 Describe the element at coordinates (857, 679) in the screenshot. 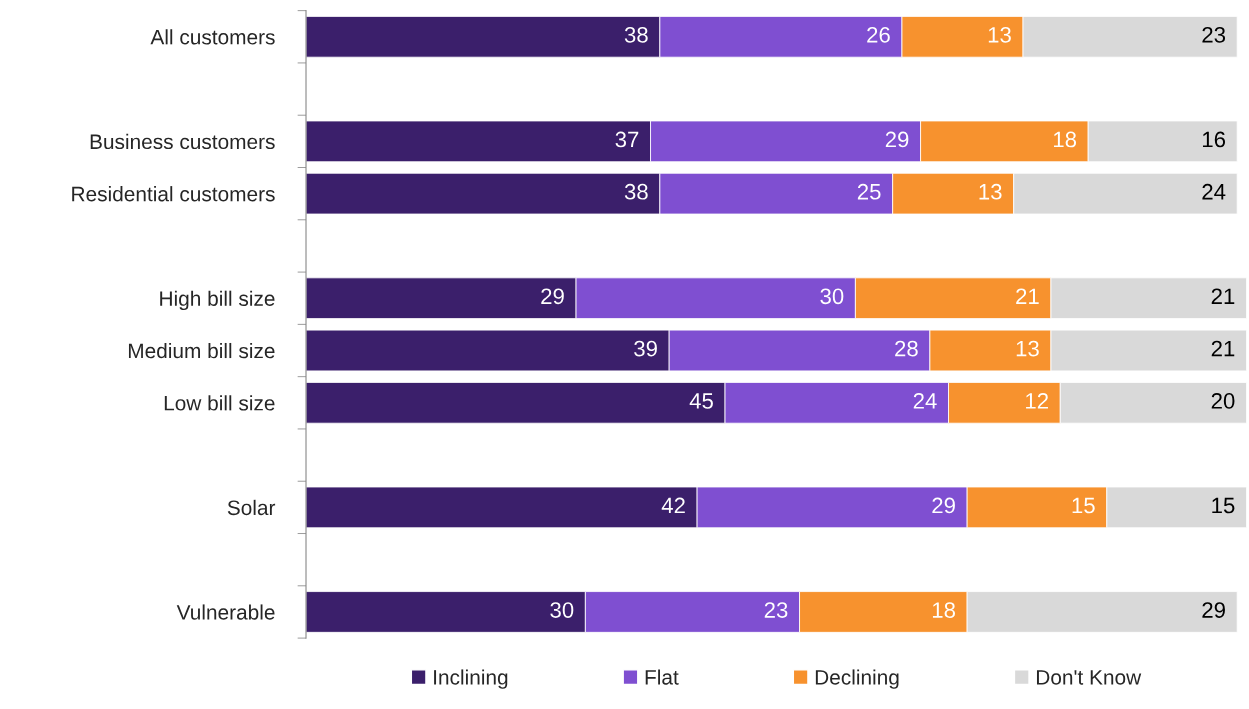

I see `legend-label: Declining` at that location.